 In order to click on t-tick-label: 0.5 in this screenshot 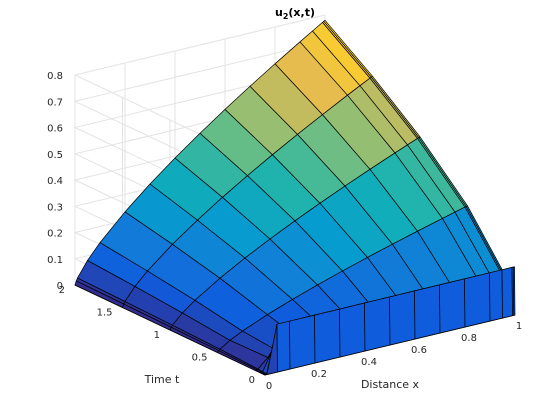, I will do `click(200, 358)`.